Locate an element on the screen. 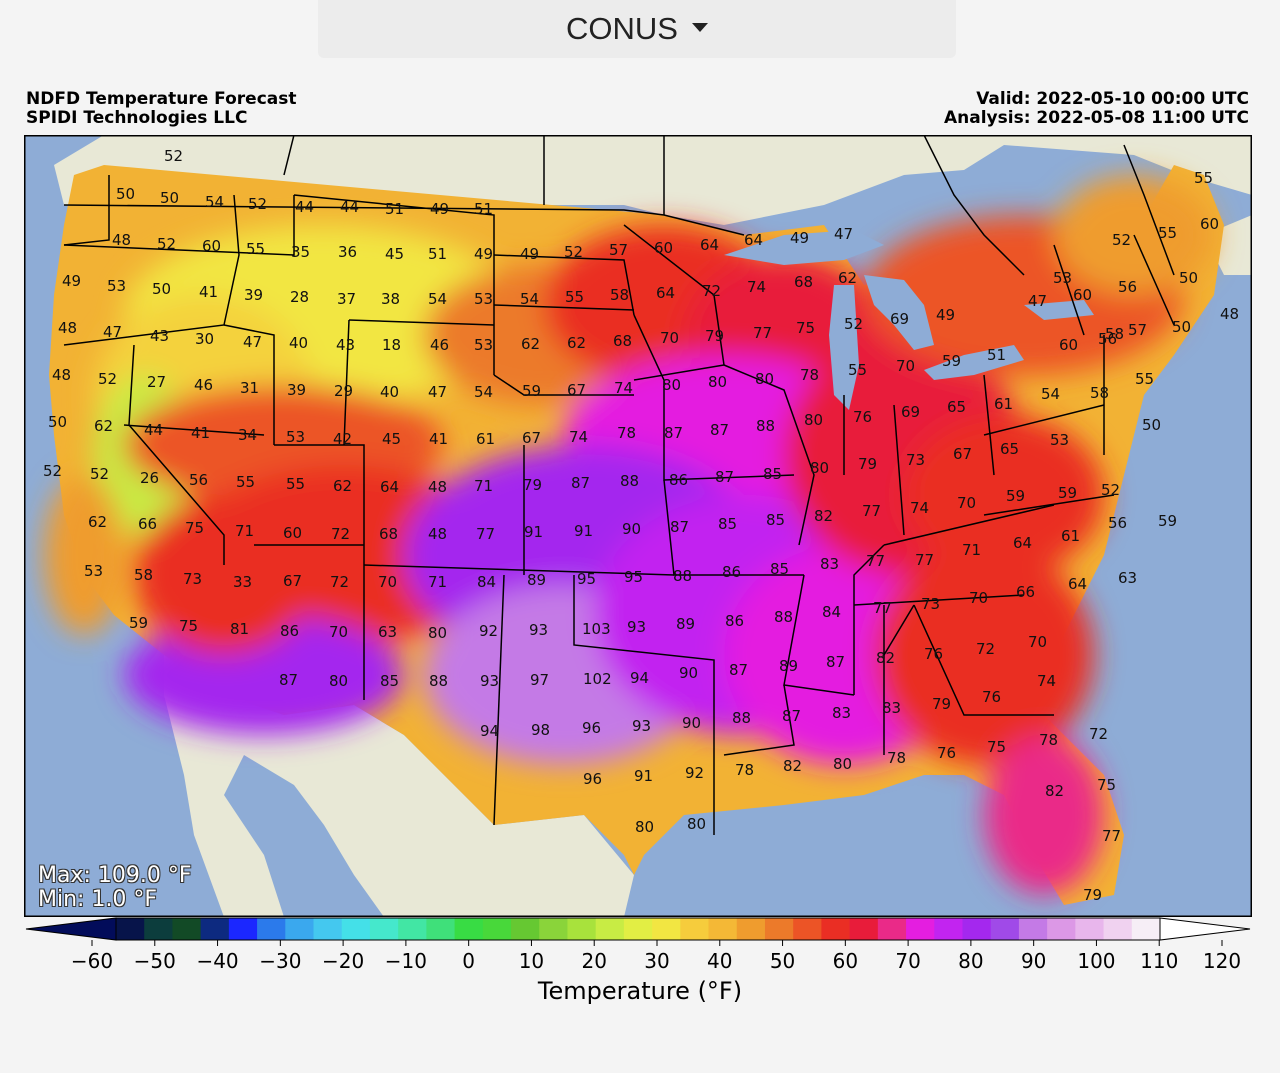 This screenshot has height=1073, width=1280. temperature-label: 69 is located at coordinates (899, 319).